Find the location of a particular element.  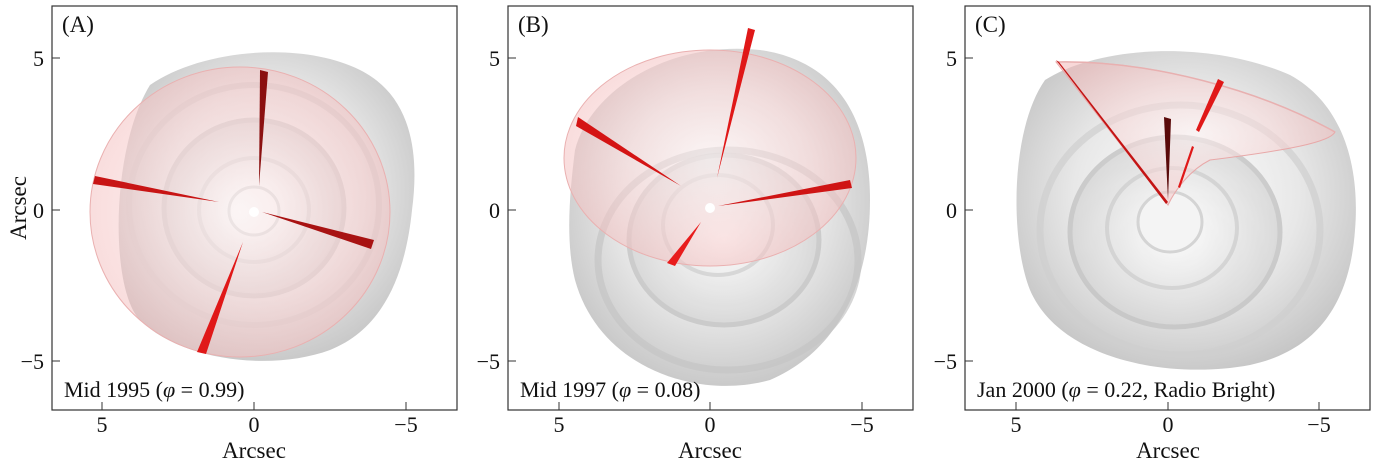

panel-a-pink-cone is located at coordinates (240, 212).